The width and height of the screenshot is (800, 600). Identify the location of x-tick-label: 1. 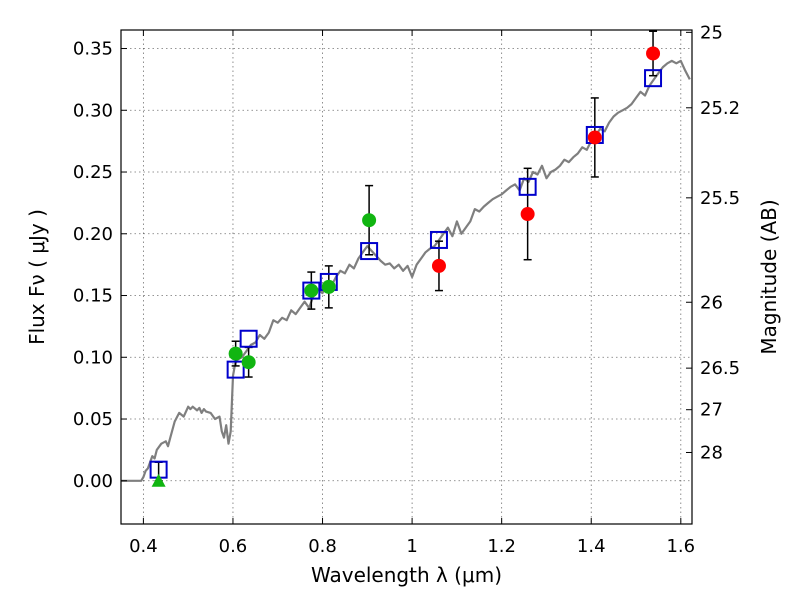
(411, 546).